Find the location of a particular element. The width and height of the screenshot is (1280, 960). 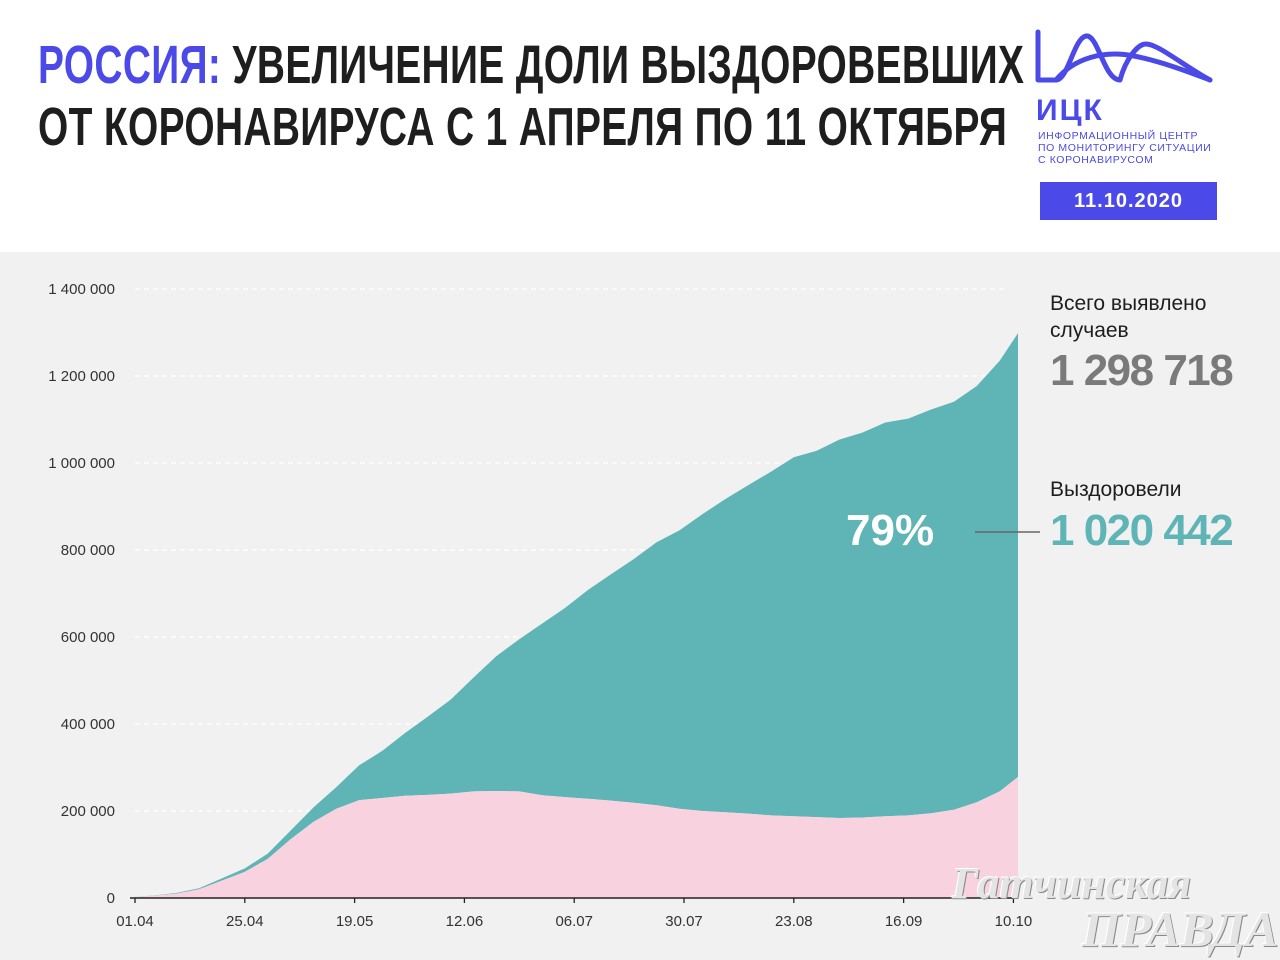

recovered-label: Выздоровели is located at coordinates (1116, 489).